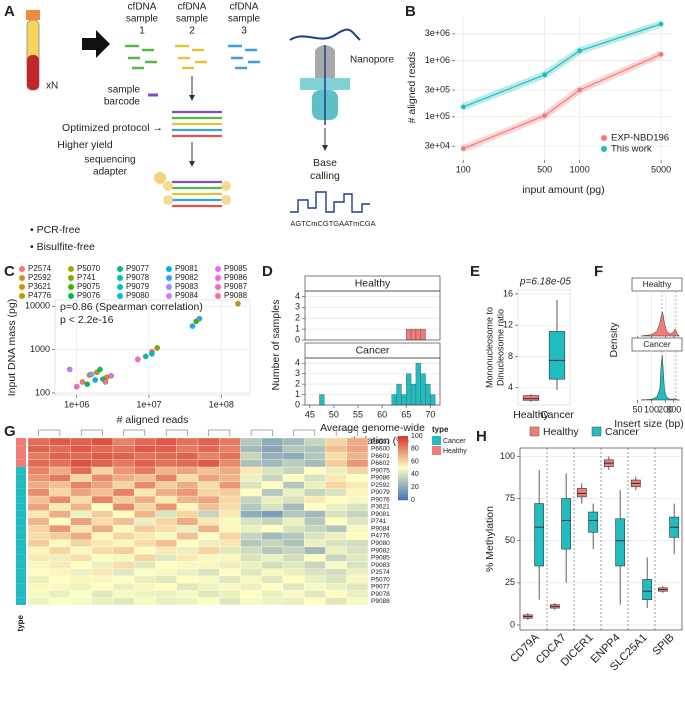 This screenshot has width=685, height=705. I want to click on dendrogram, so click(219, 432).